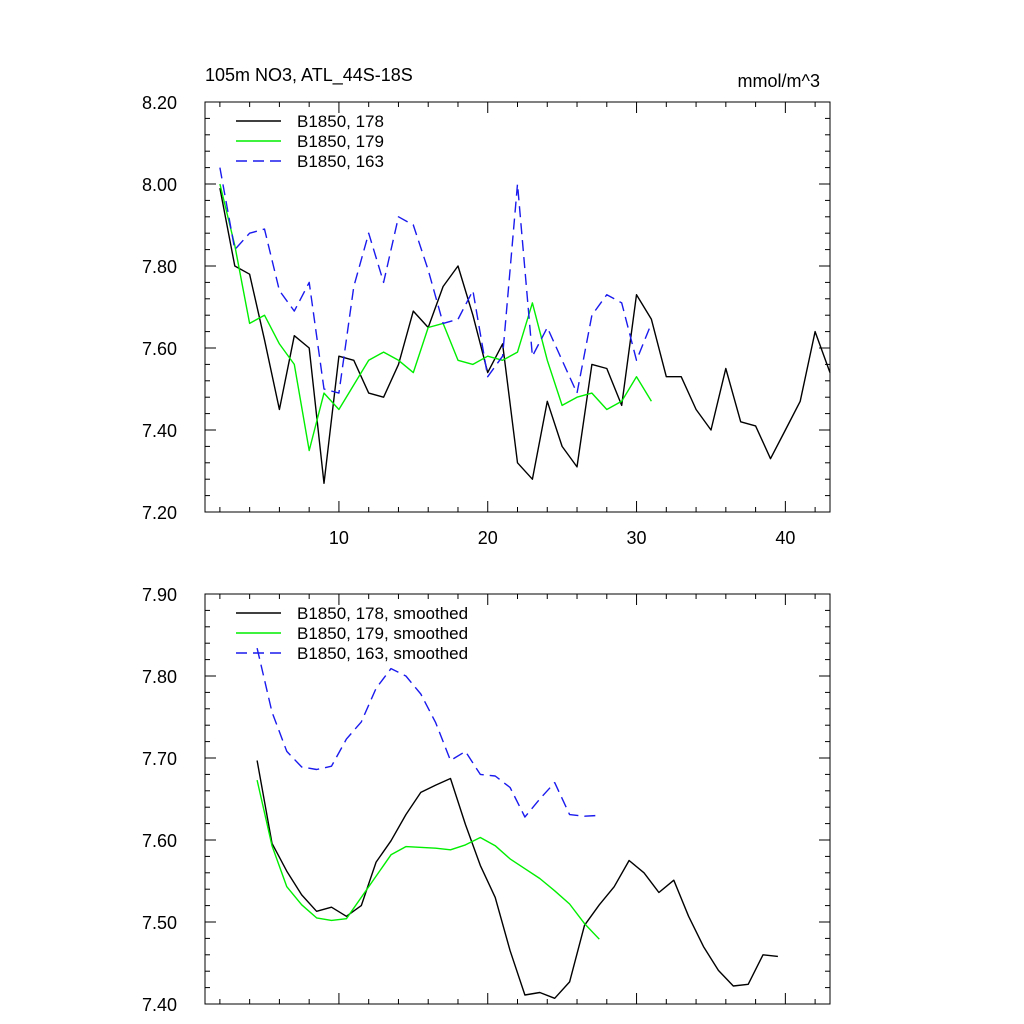 Image resolution: width=1024 pixels, height=1024 pixels. Describe the element at coordinates (779, 81) in the screenshot. I see `units-label: mmol/m^3` at that location.